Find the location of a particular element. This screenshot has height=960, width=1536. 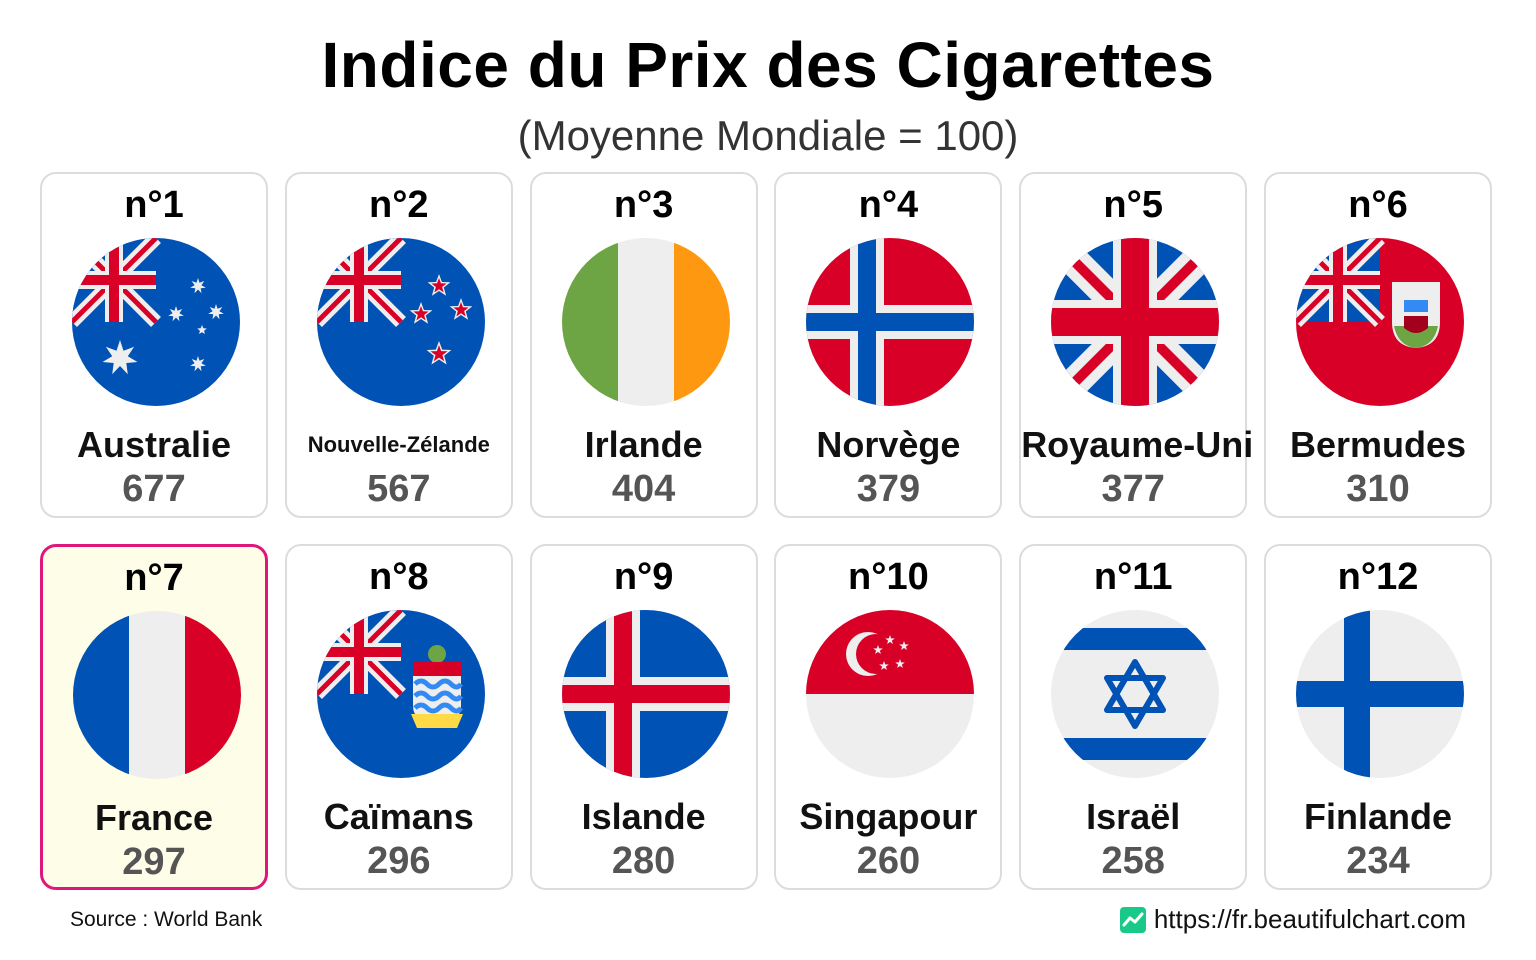

site-link: https://fr.beautifulchart.com is located at coordinates (1292, 919).